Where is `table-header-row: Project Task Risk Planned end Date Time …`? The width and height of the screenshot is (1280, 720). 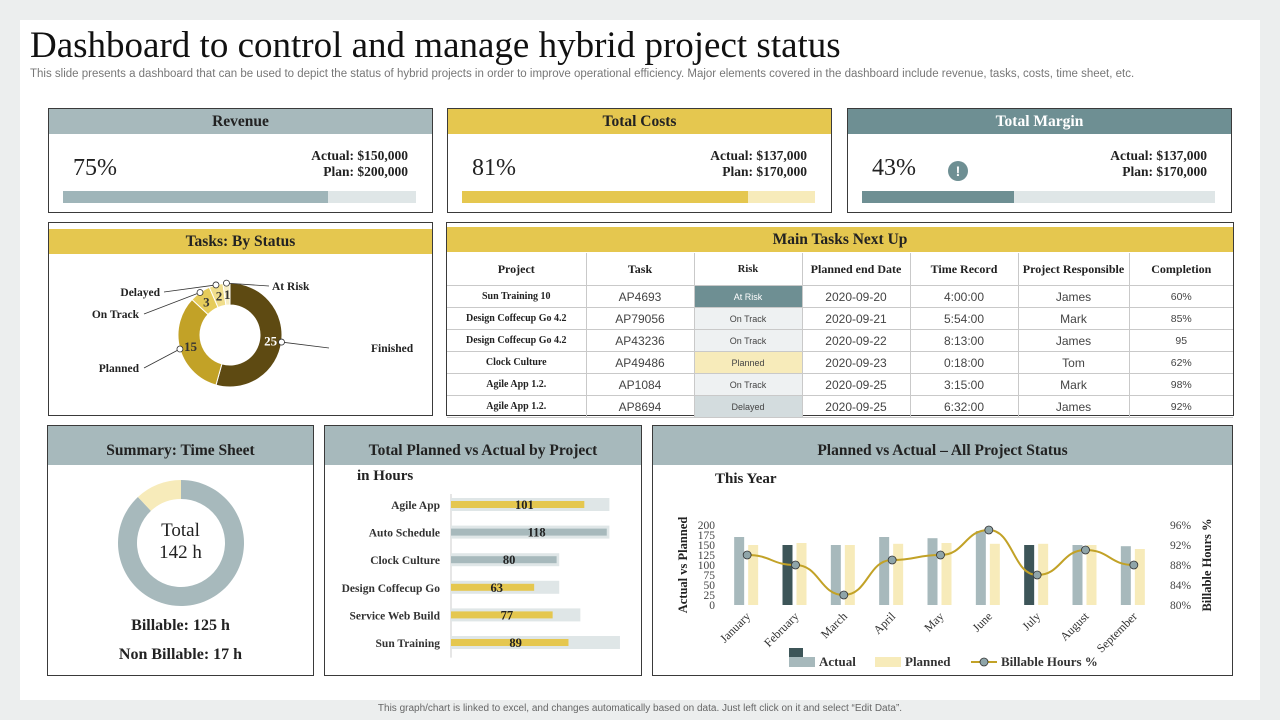
table-header-row: Project Task Risk Planned end Date Time … is located at coordinates (840, 269).